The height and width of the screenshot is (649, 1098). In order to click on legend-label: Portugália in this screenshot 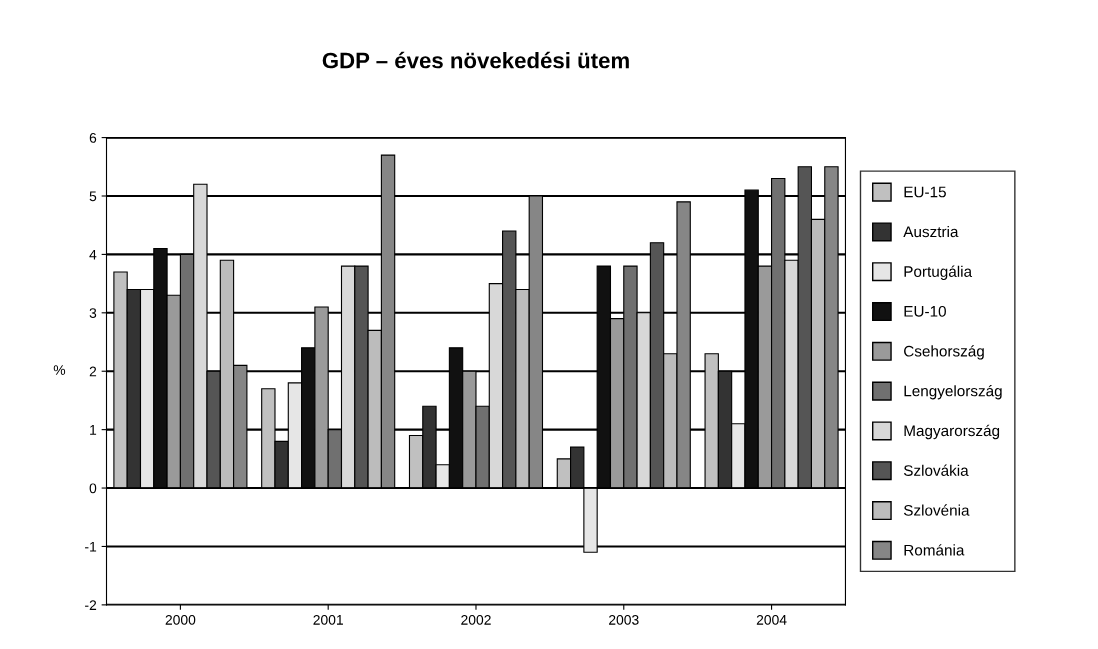, I will do `click(938, 272)`.